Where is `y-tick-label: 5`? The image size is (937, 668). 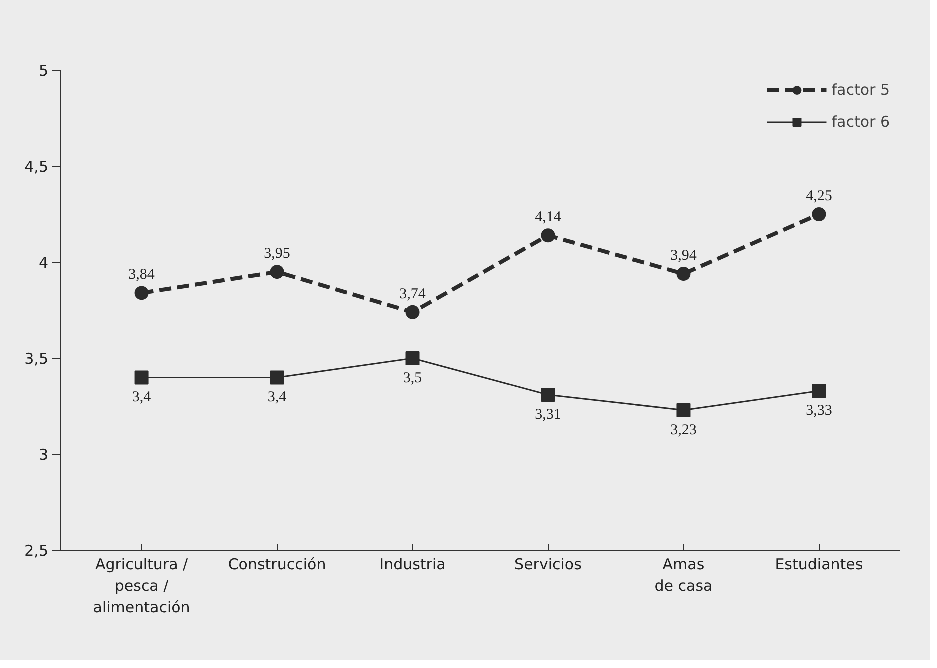
y-tick-label: 5 is located at coordinates (43, 71).